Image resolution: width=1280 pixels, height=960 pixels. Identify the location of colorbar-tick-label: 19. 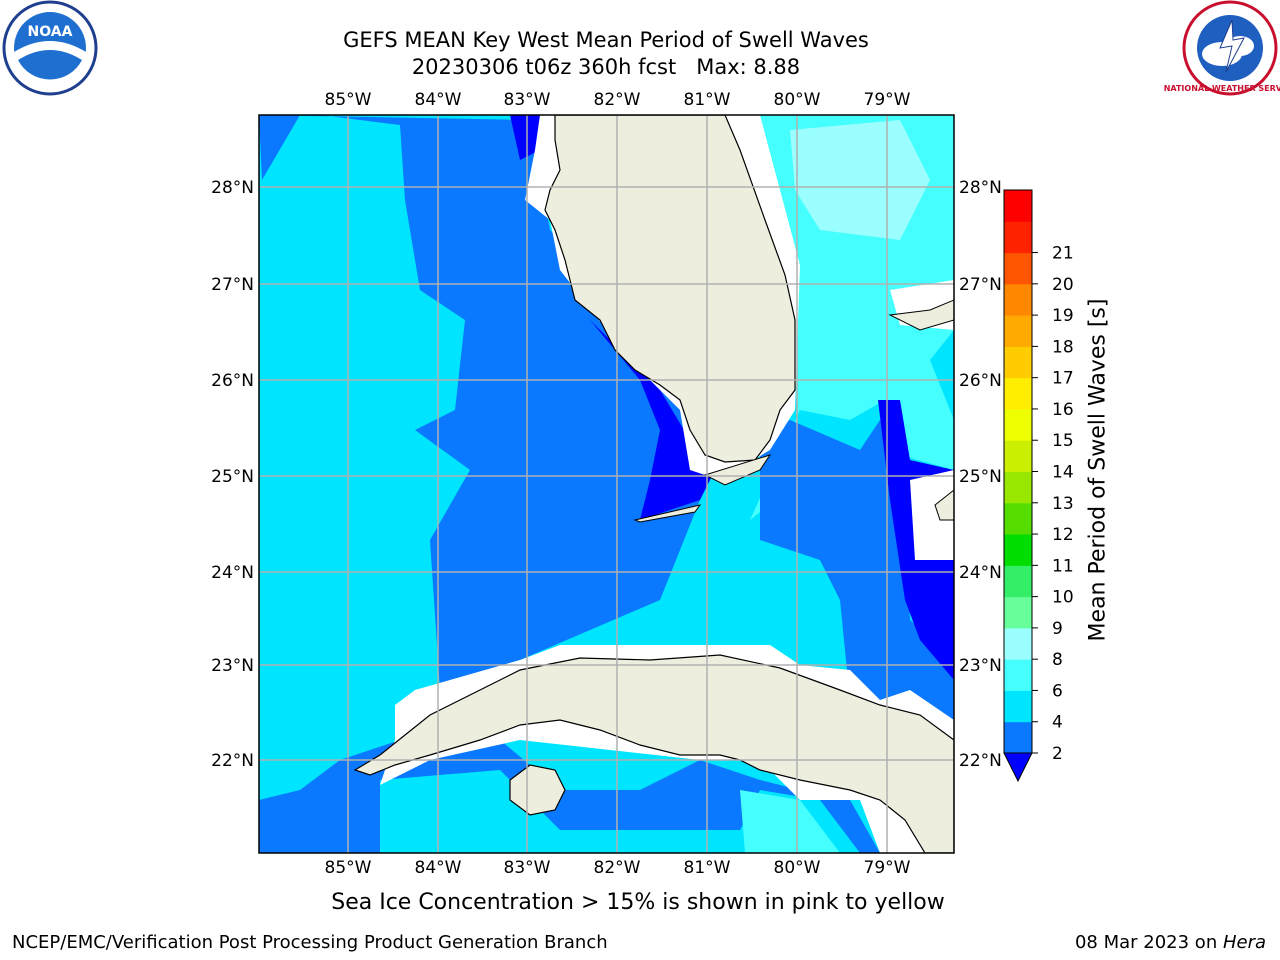
(1063, 316).